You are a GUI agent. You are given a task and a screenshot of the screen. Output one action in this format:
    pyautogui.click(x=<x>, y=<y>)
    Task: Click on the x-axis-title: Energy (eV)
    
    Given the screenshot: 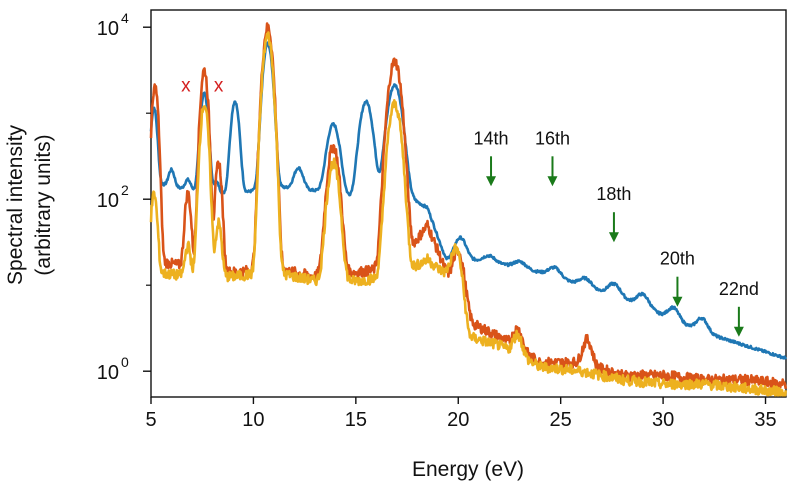 What is the action you would take?
    pyautogui.click(x=468, y=469)
    